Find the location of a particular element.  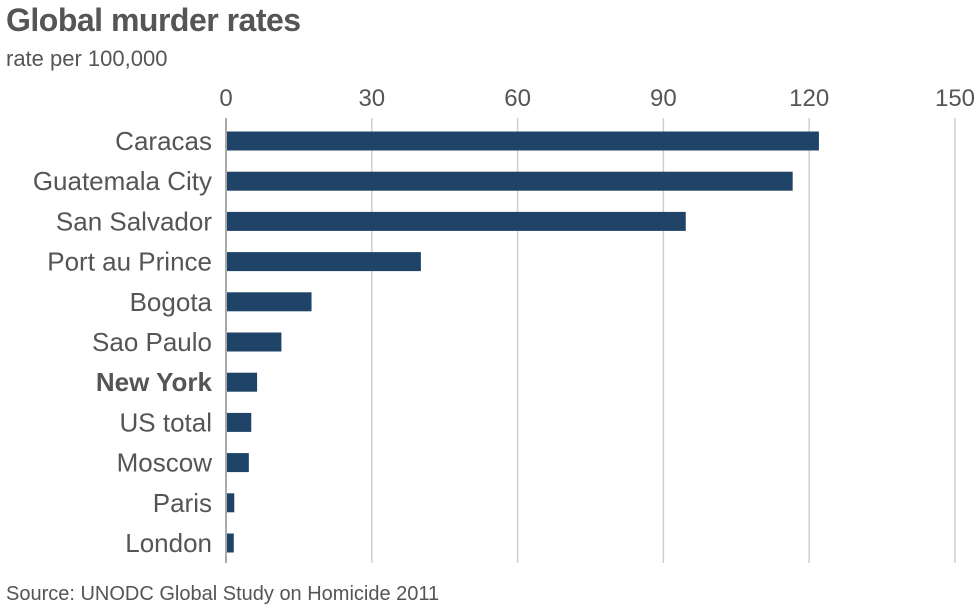

category-label-us-total: US total is located at coordinates (166, 422).